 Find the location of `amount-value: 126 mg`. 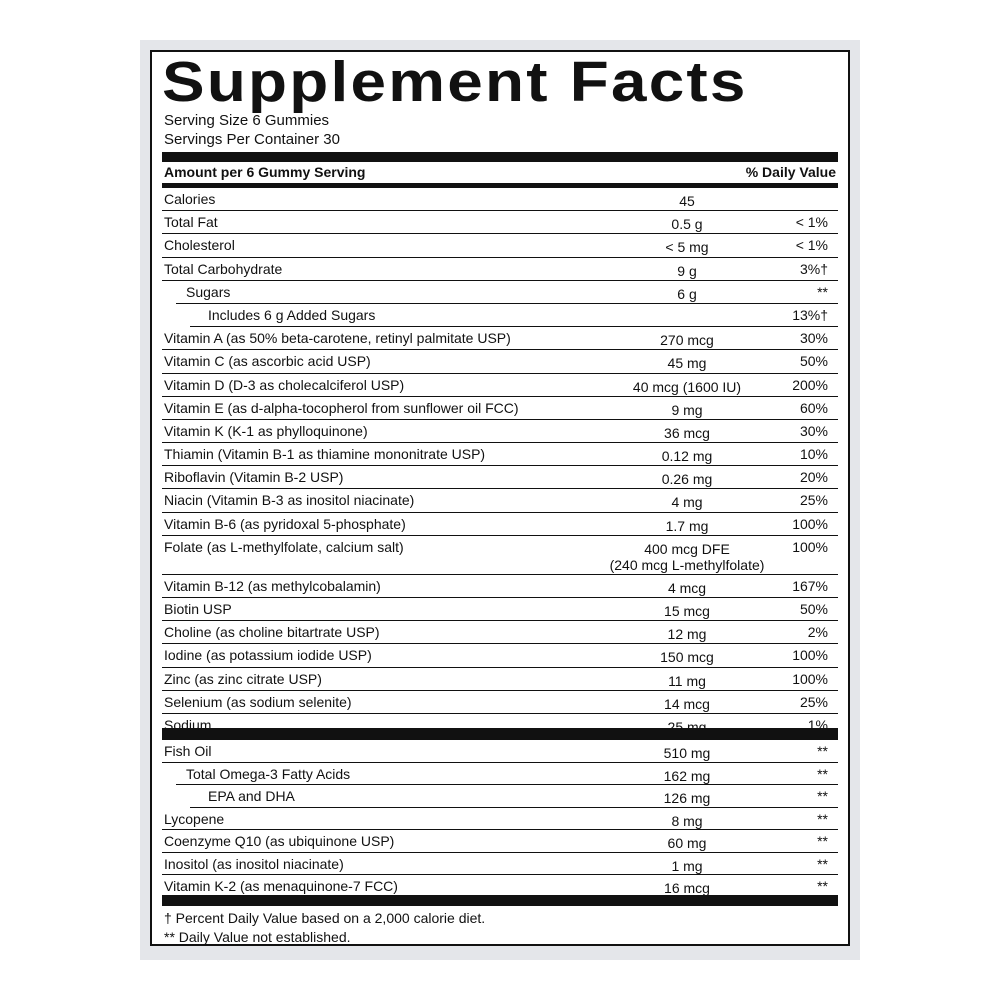

amount-value: 126 mg is located at coordinates (687, 798).